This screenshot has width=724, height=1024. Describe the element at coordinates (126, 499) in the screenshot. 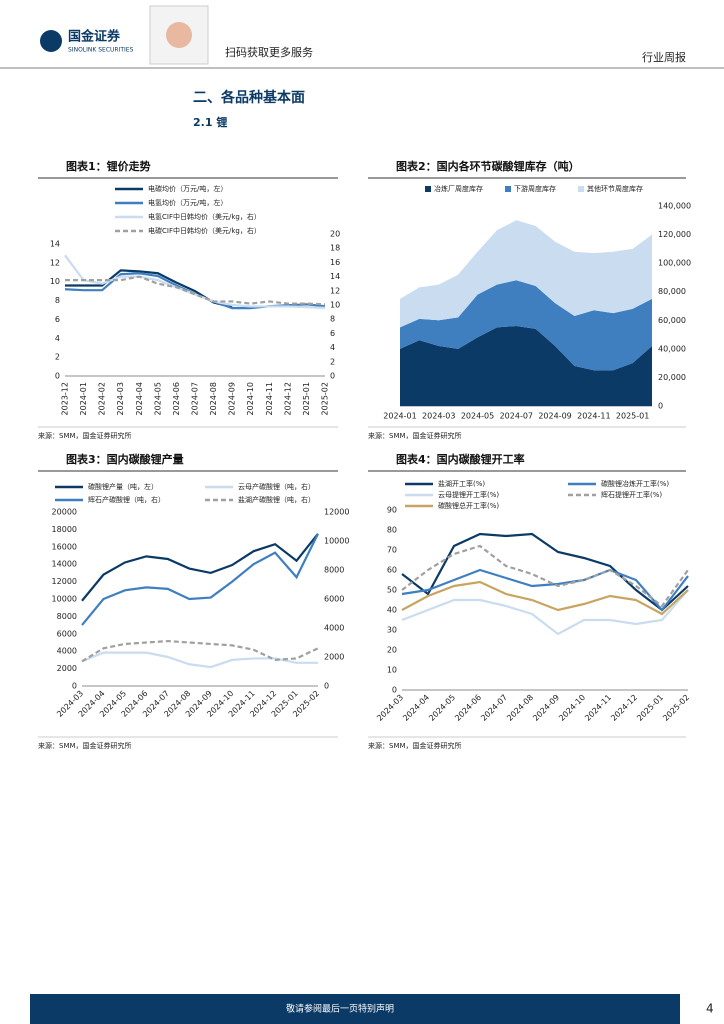

I see `legend-label: 辉石产碳酸锂（吨，右）` at that location.